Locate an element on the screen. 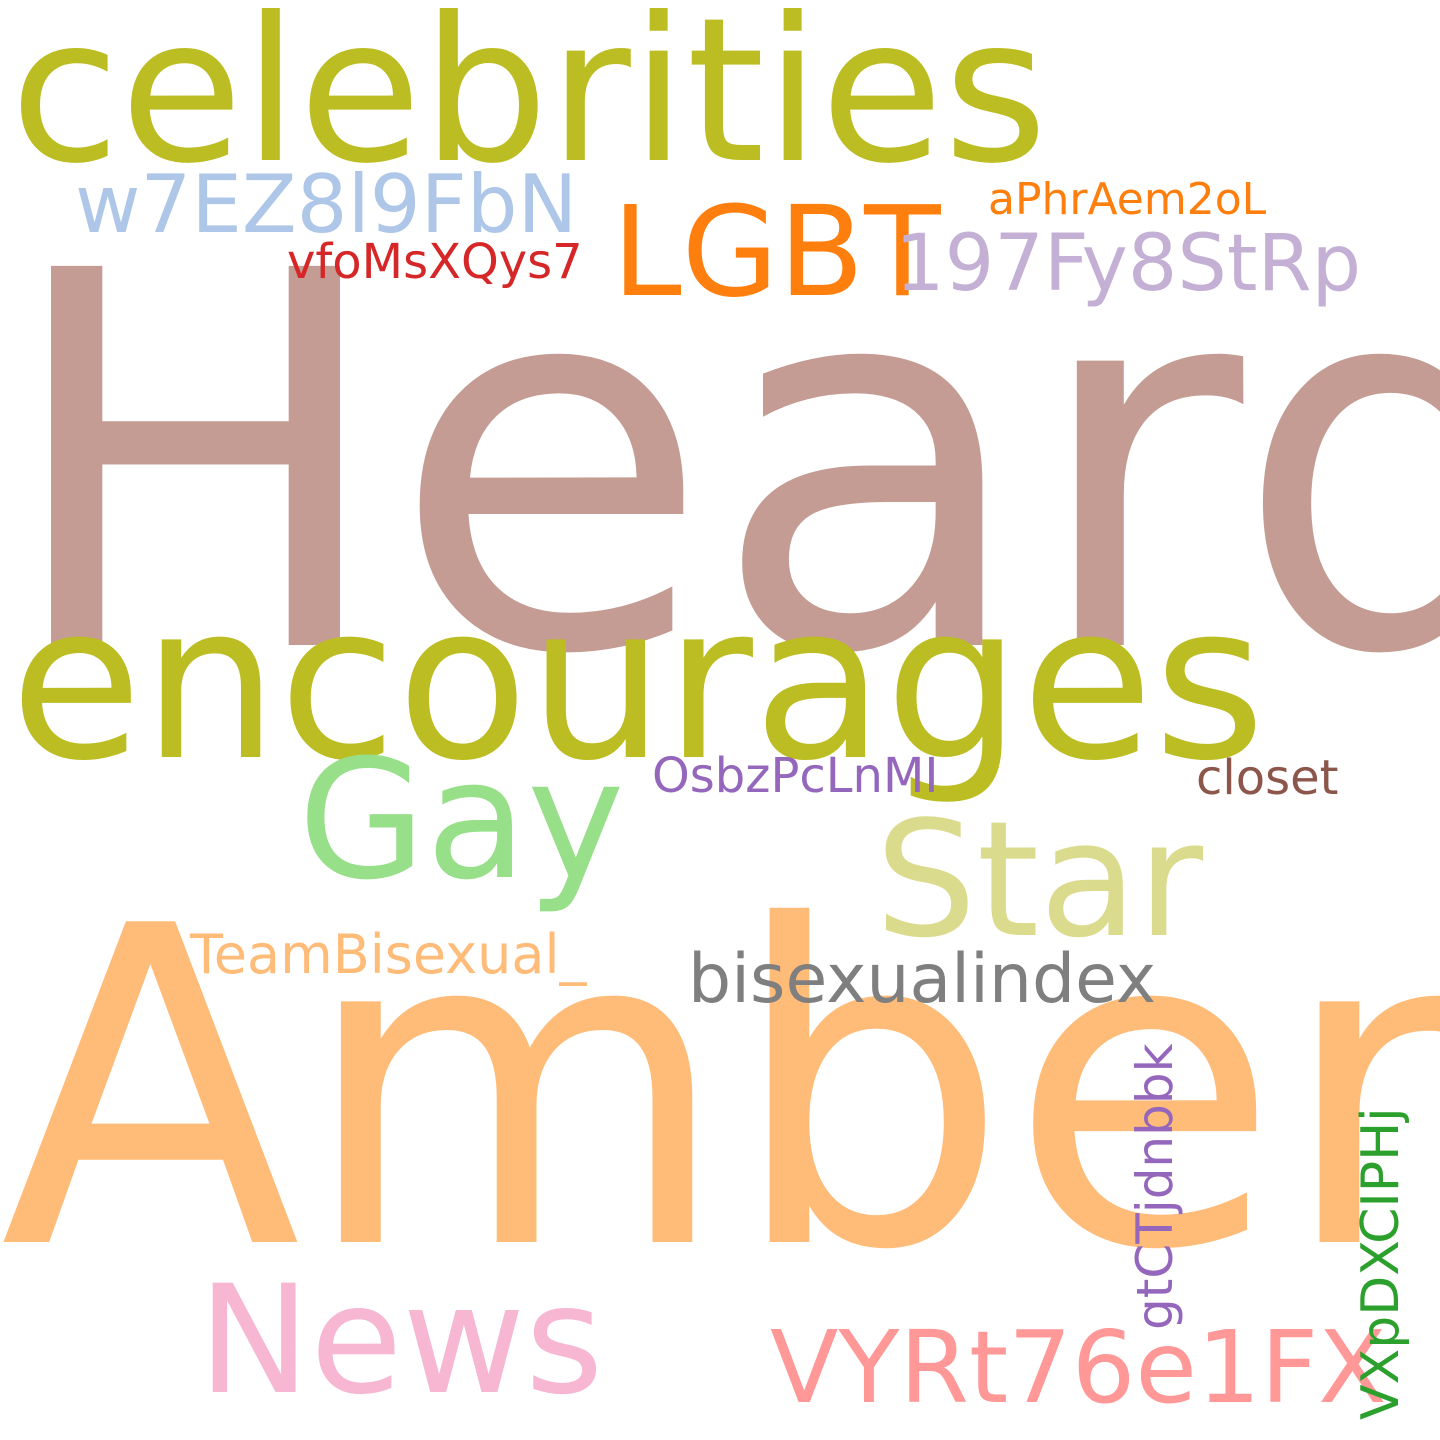 Image resolution: width=1440 pixels, height=1440 pixels. word-w7ez8l9fbn: w7EZ8l9FbN is located at coordinates (326, 204).